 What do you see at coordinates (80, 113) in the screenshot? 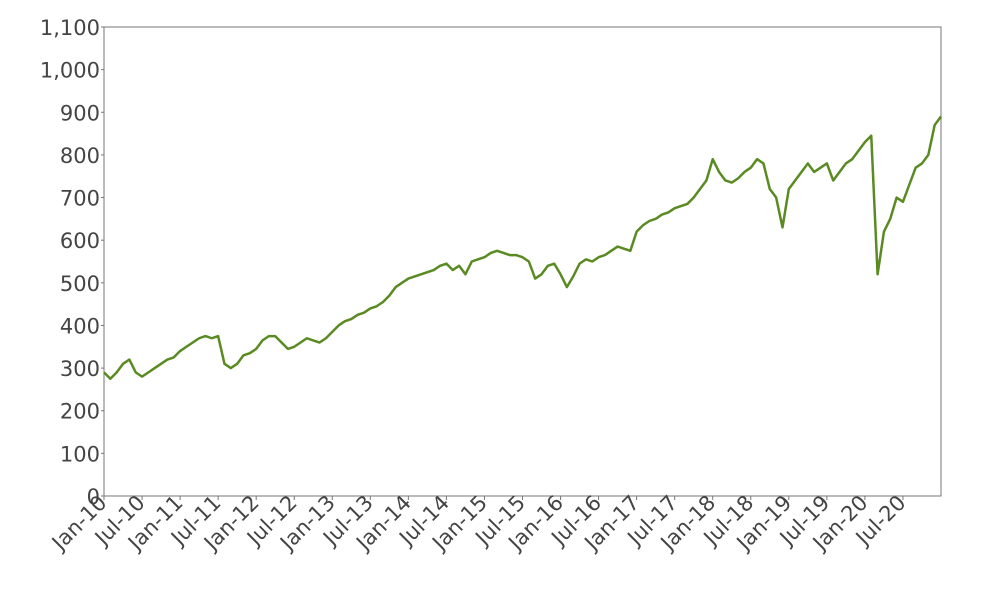
I see `y-tick-label: 900` at bounding box center [80, 113].